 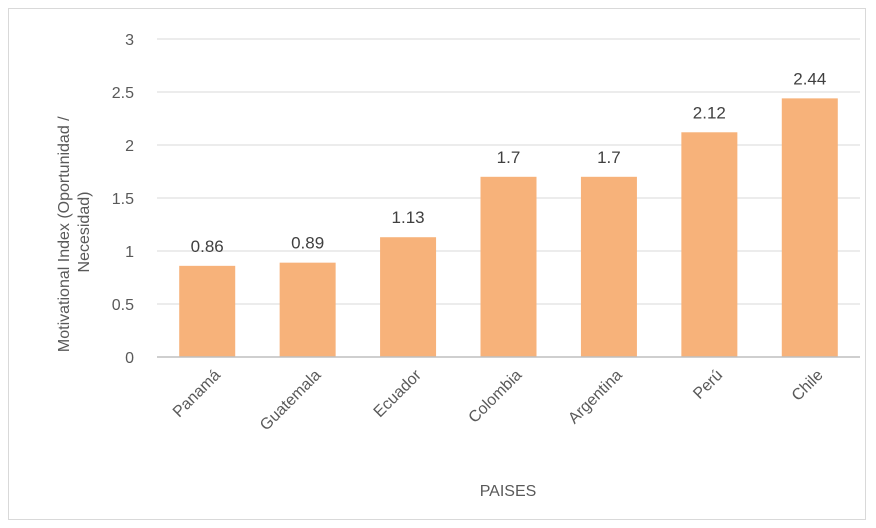 What do you see at coordinates (84, 232) in the screenshot?
I see `y-axis-title-line-2: Necesidad)` at bounding box center [84, 232].